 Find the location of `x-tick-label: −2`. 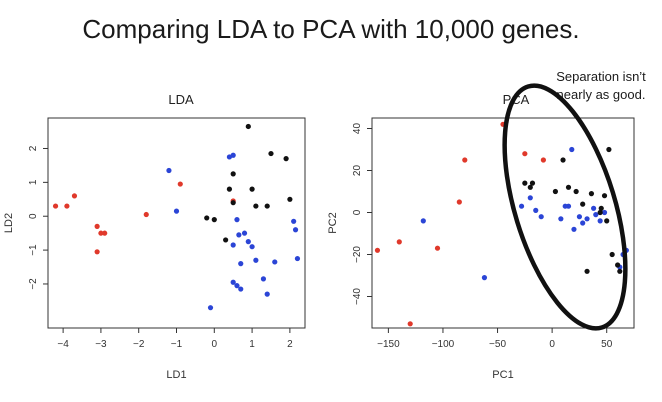

x-tick-label: −2 is located at coordinates (139, 344).